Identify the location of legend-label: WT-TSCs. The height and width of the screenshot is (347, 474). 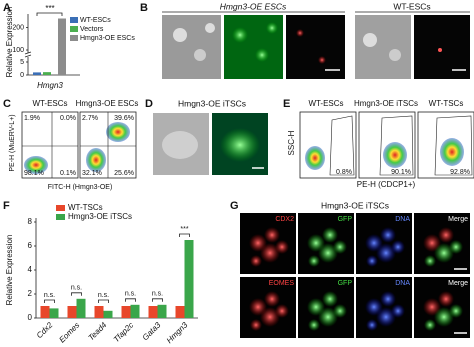
(85, 207).